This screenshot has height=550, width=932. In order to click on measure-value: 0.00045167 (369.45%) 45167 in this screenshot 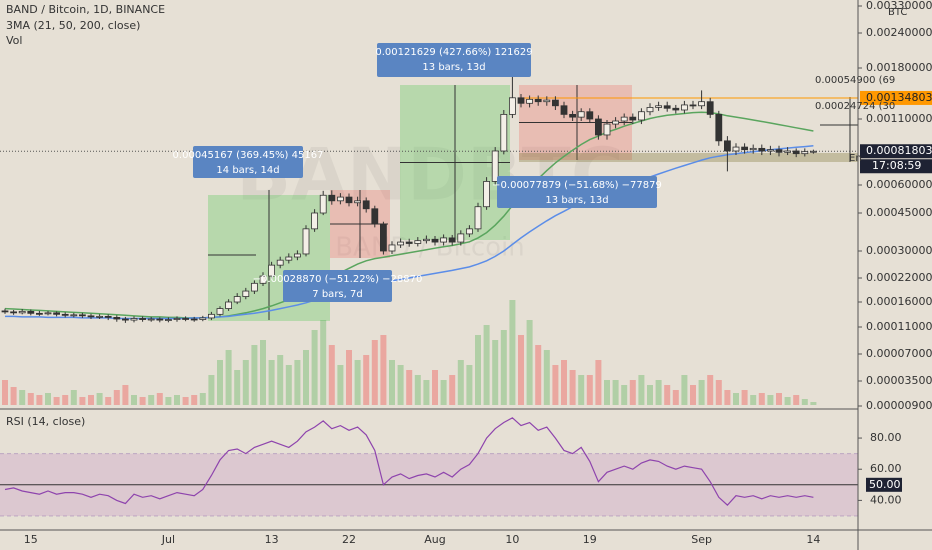, I will do `click(248, 155)`.